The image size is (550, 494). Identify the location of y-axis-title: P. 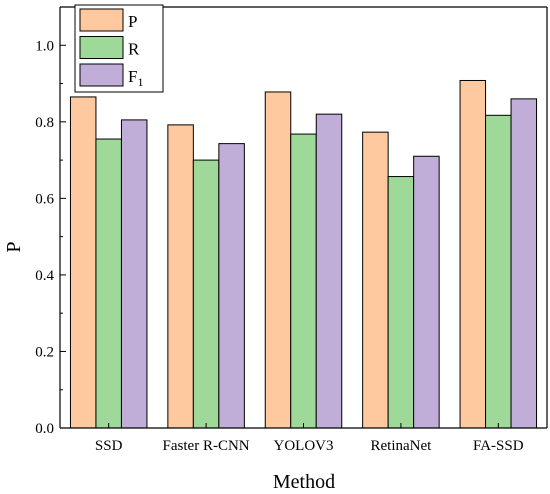
(14, 246).